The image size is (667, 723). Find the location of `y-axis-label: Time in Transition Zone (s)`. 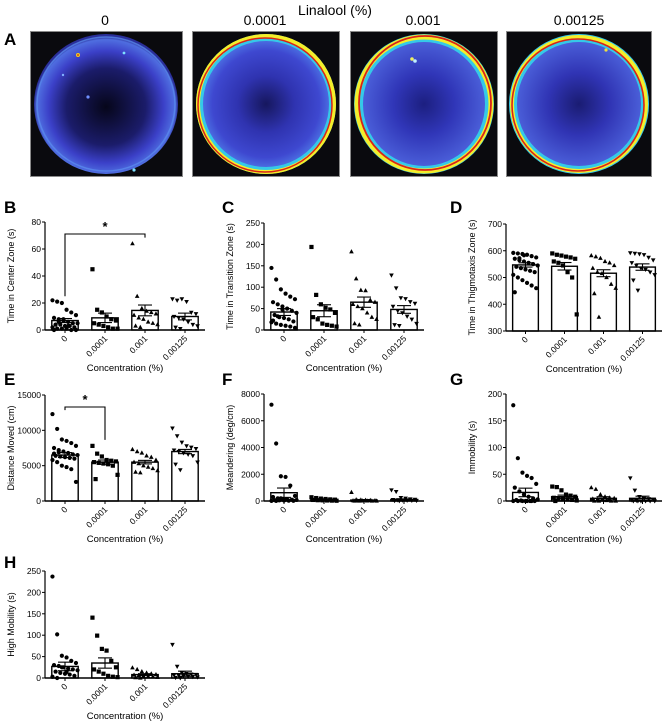

y-axis-label: Time in Transition Zone (s) is located at coordinates (230, 276).